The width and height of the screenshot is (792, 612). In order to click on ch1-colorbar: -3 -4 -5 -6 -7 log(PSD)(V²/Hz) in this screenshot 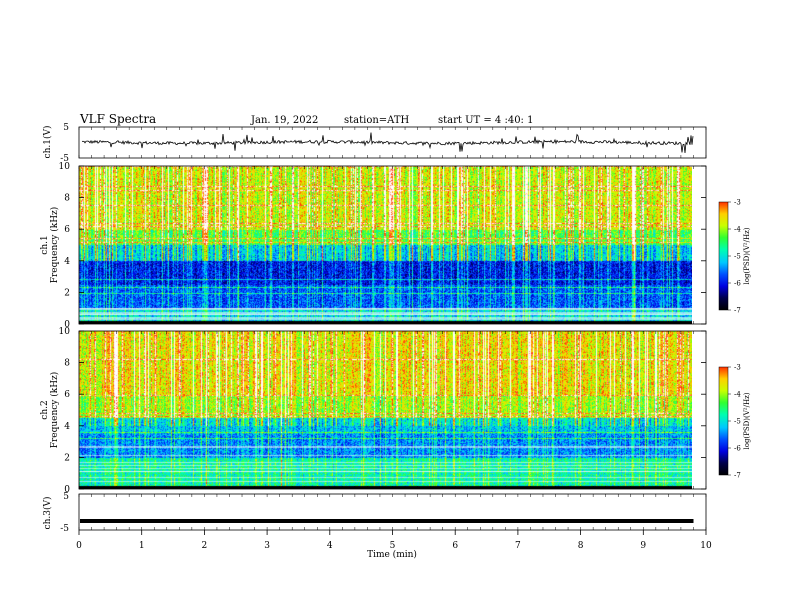, I will do `click(734, 257)`.